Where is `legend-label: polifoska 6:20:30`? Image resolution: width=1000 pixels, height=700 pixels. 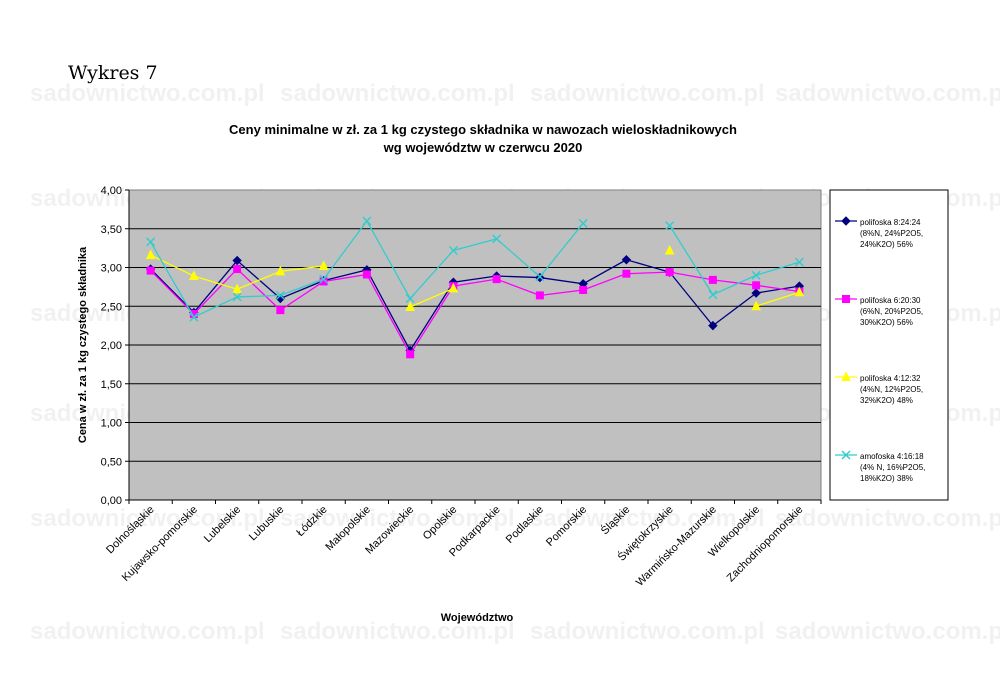 legend-label: polifoska 6:20:30 is located at coordinates (890, 300).